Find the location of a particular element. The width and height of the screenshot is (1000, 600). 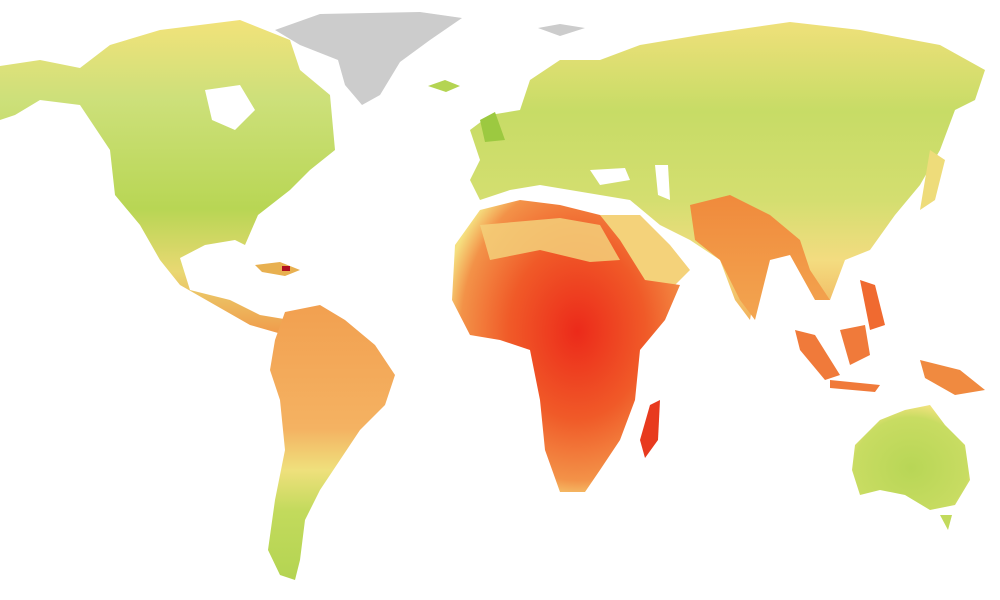

madagascar is located at coordinates (650, 429).